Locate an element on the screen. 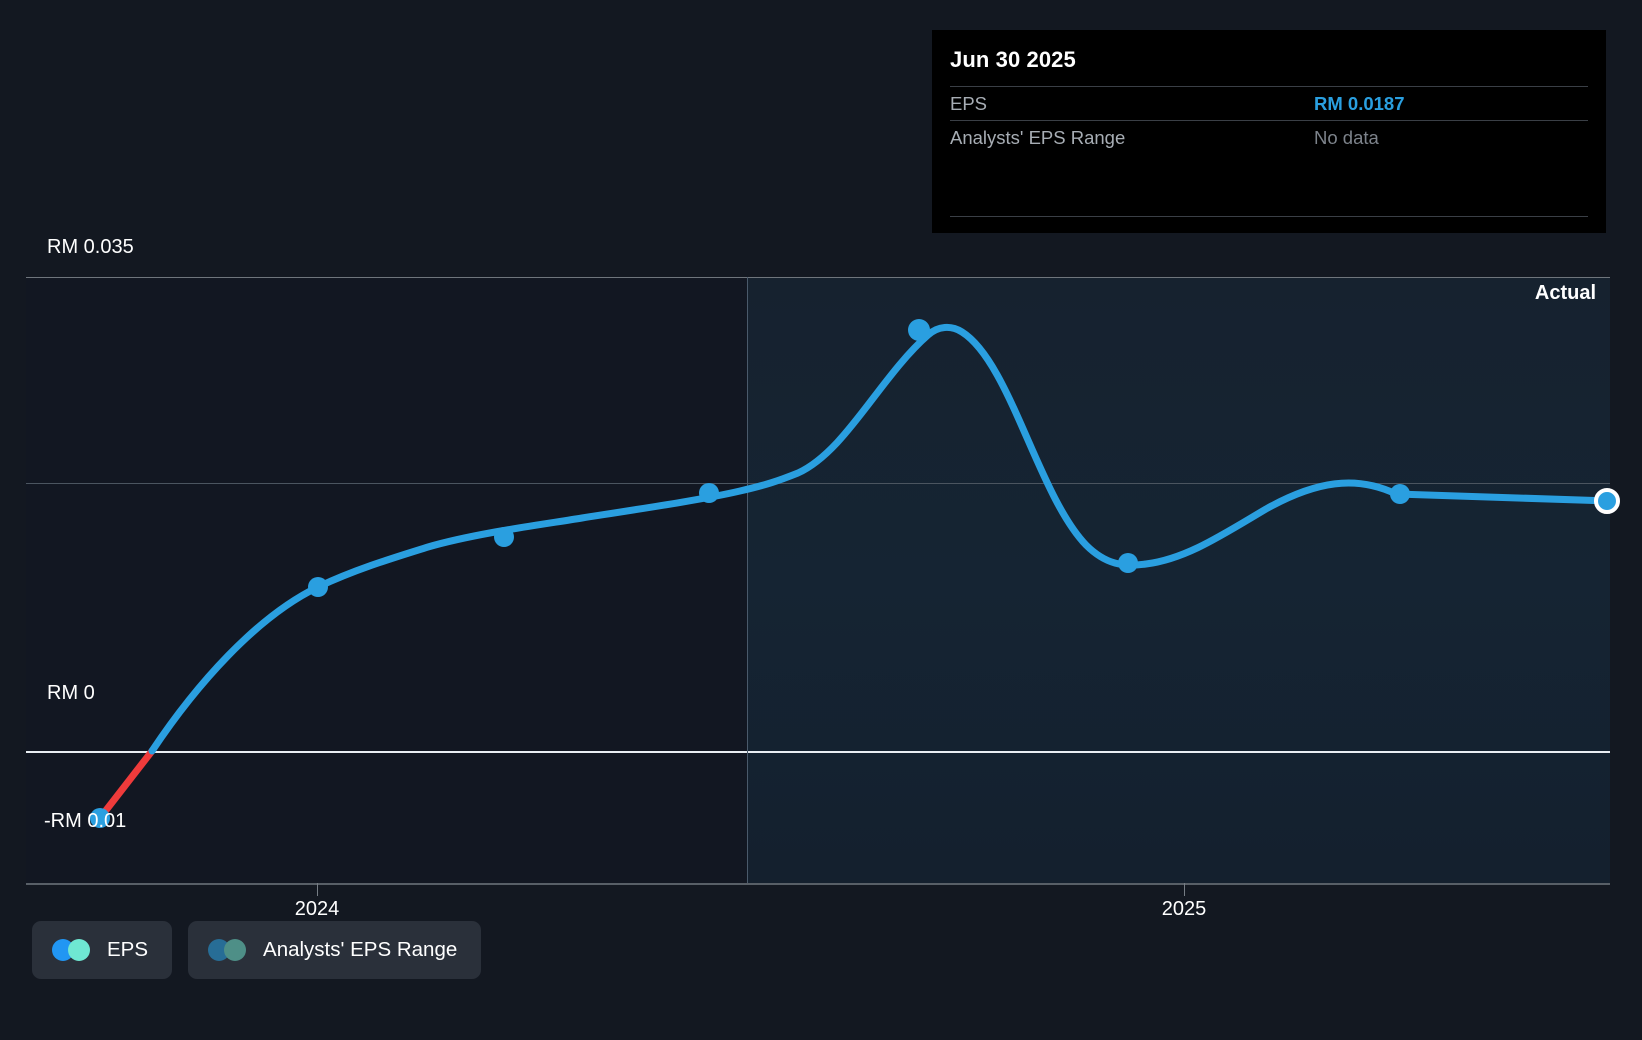  zero-line is located at coordinates (818, 752).